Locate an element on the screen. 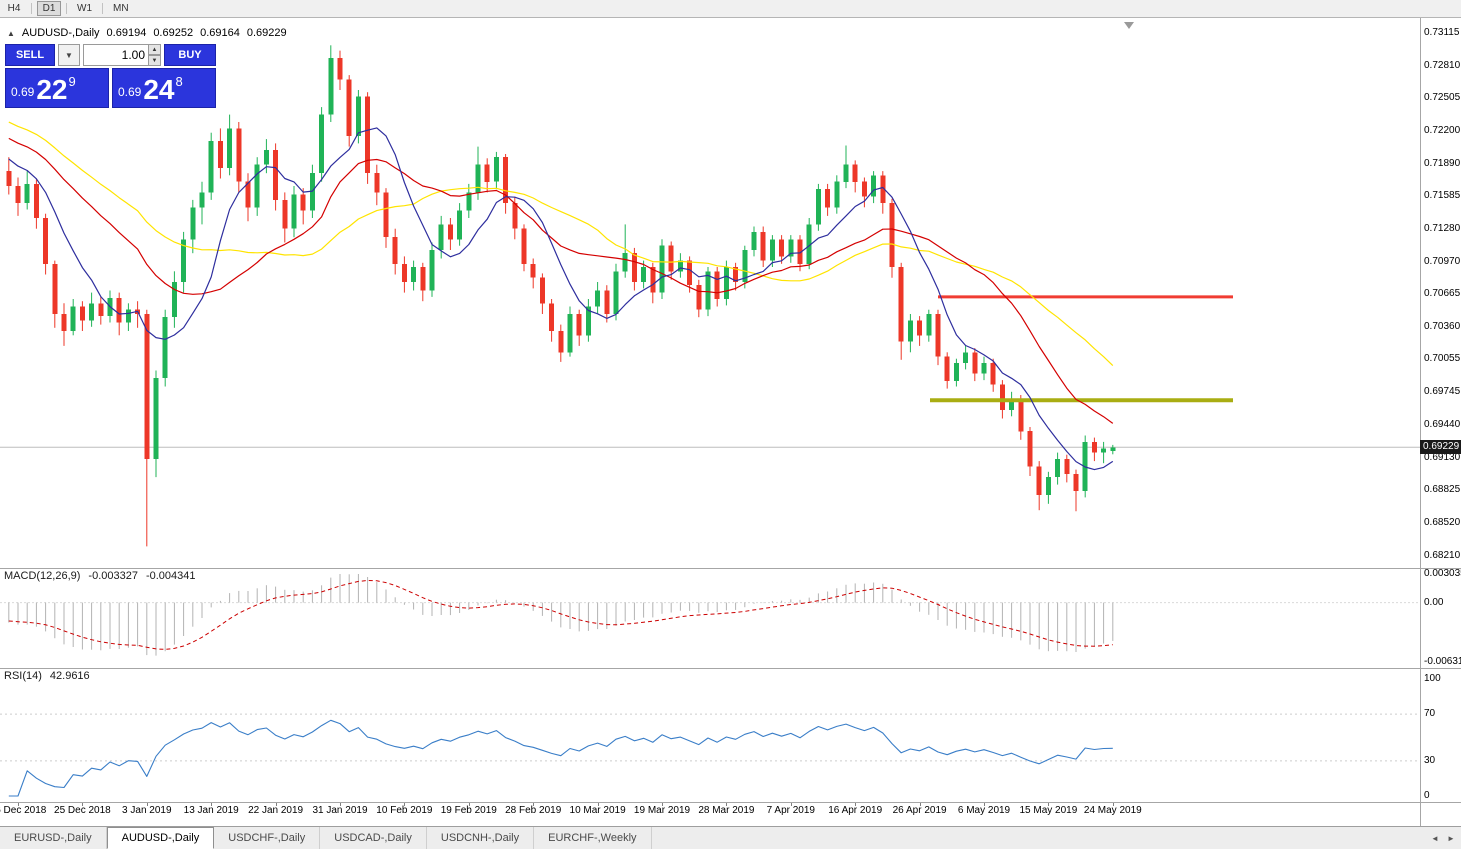 This screenshot has height=849, width=1461. rsi-axis: 100 70 30 0 is located at coordinates (1441, 424).